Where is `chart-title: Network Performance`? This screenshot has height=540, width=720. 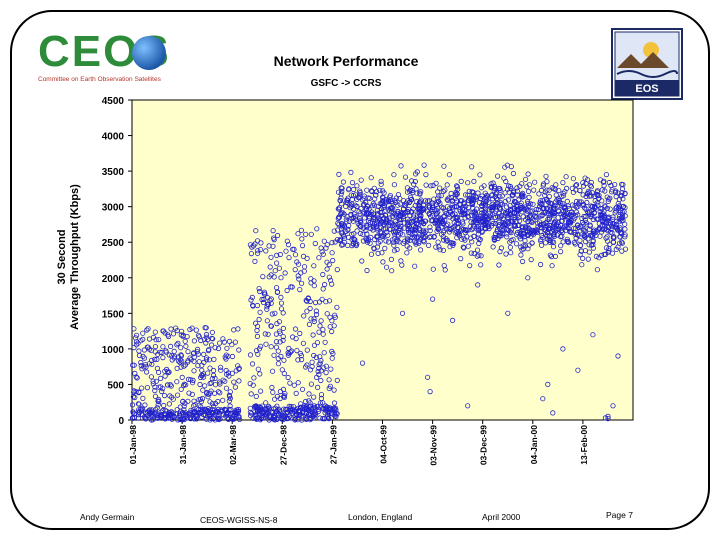
chart-title: Network Performance is located at coordinates (346, 61).